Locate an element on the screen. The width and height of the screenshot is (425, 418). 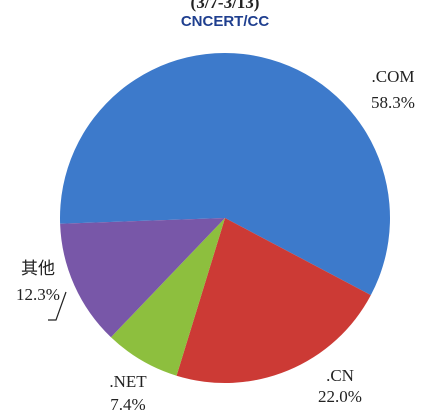
value-label: 7.4% is located at coordinates (127, 404).